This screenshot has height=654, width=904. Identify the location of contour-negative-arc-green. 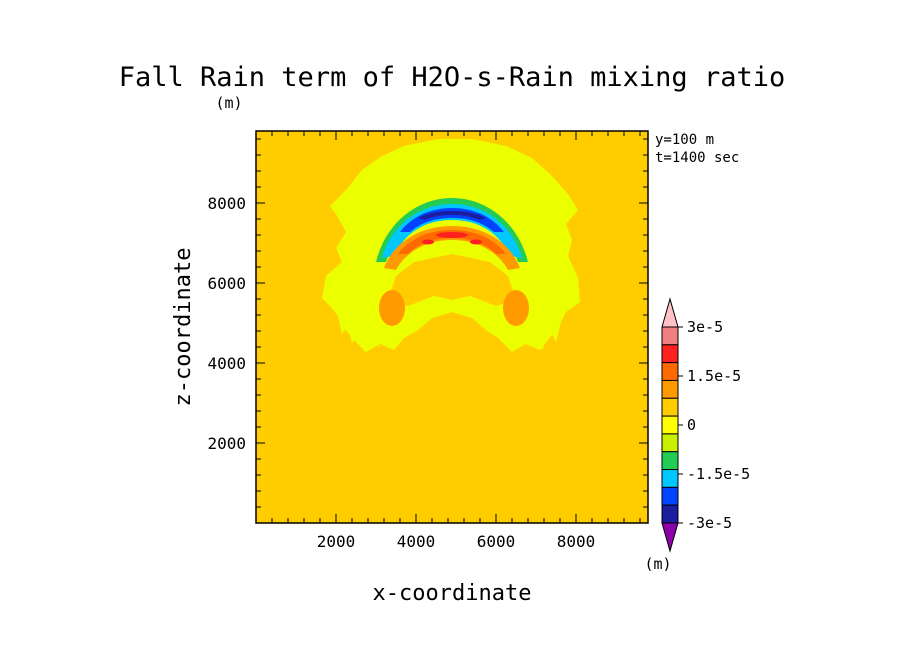
(452, 230).